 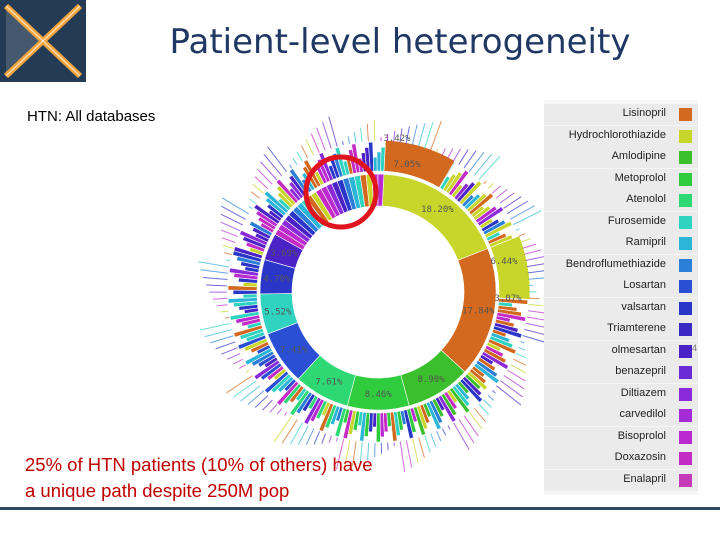 What do you see at coordinates (644, 113) in the screenshot?
I see `legend-label: Lisinopril` at bounding box center [644, 113].